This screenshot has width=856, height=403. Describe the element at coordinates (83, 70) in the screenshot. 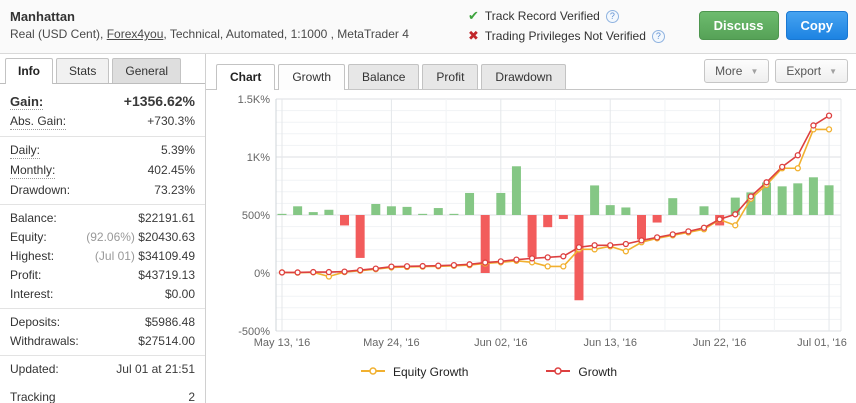

I see `tab-stats: Stats` at that location.